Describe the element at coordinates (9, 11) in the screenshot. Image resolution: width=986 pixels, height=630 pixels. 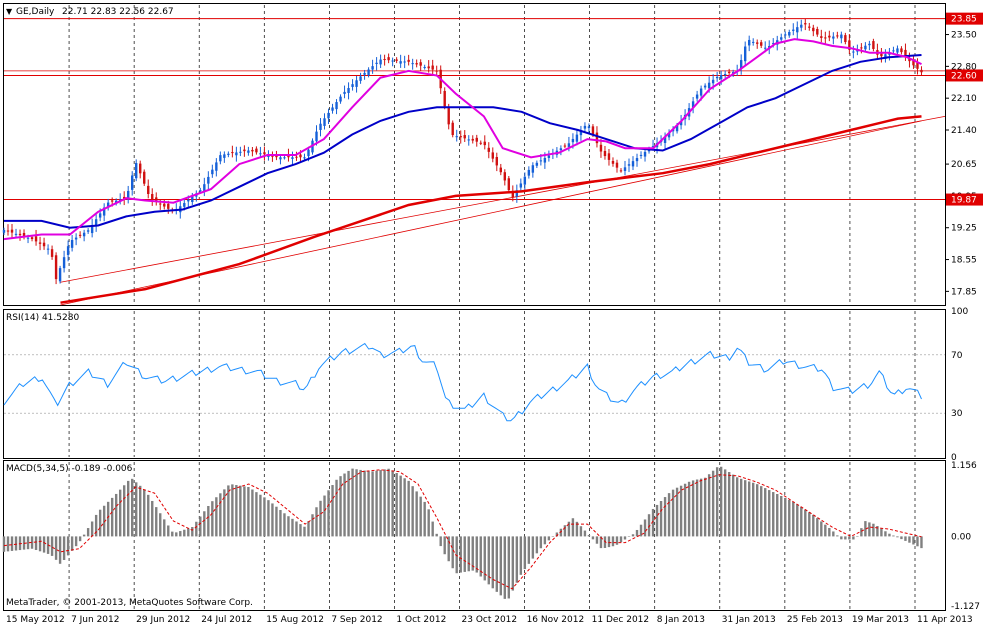
I see `dropdown-arrow-icon: ▼` at that location.